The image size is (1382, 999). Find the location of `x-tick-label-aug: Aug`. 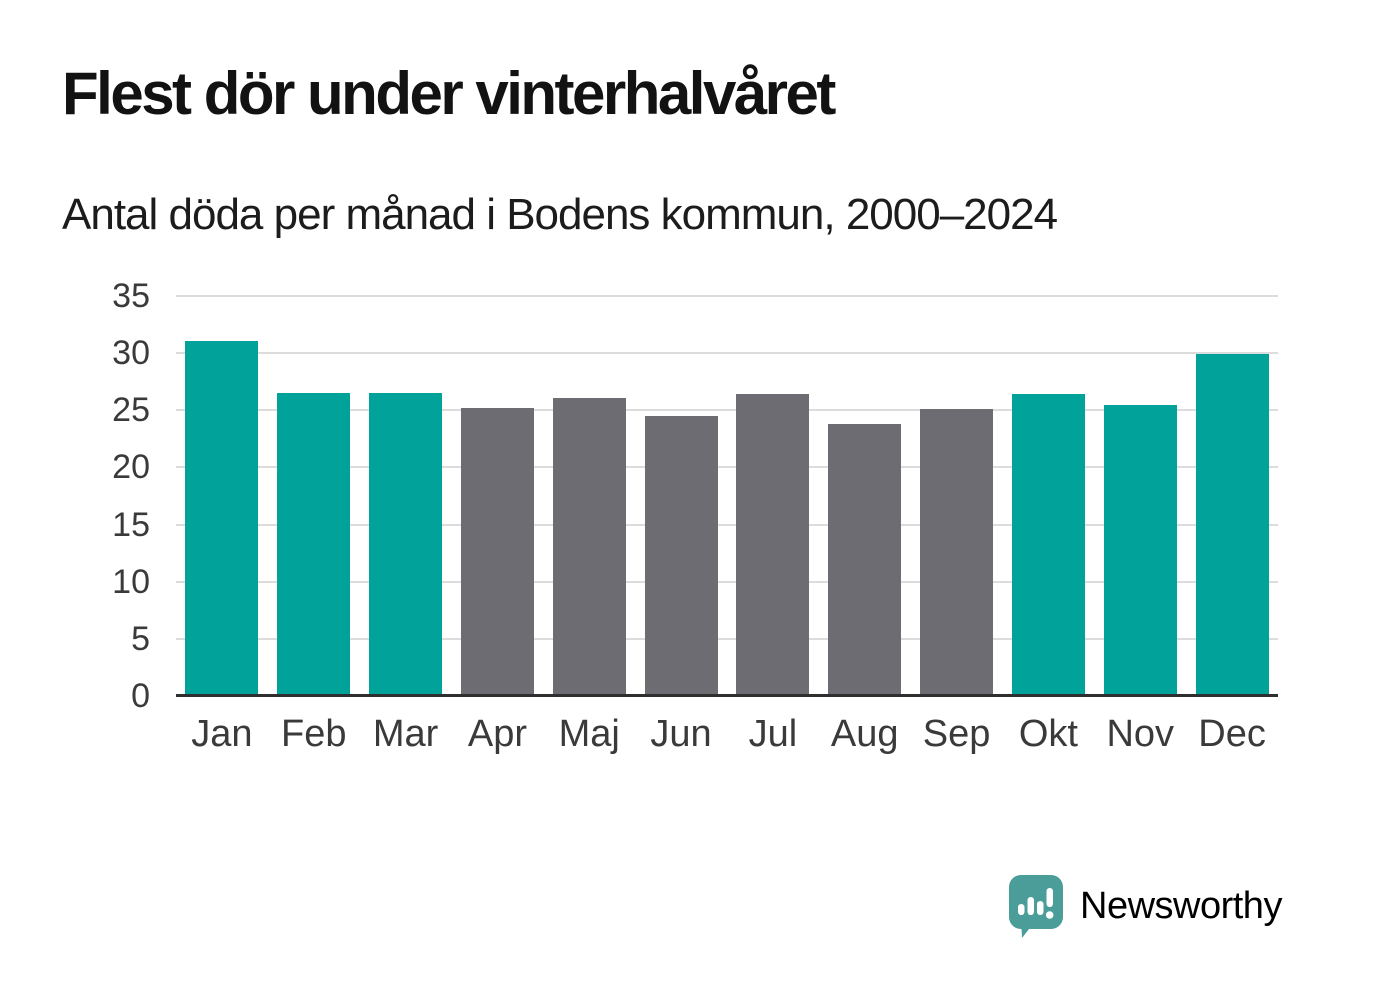

x-tick-label-aug: Aug is located at coordinates (864, 734).